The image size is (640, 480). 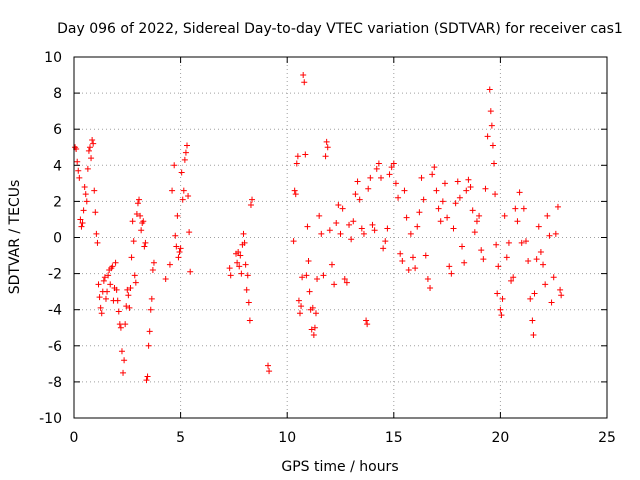 What do you see at coordinates (55, 383) in the screenshot?
I see `y-tick-label: -8` at bounding box center [55, 383].